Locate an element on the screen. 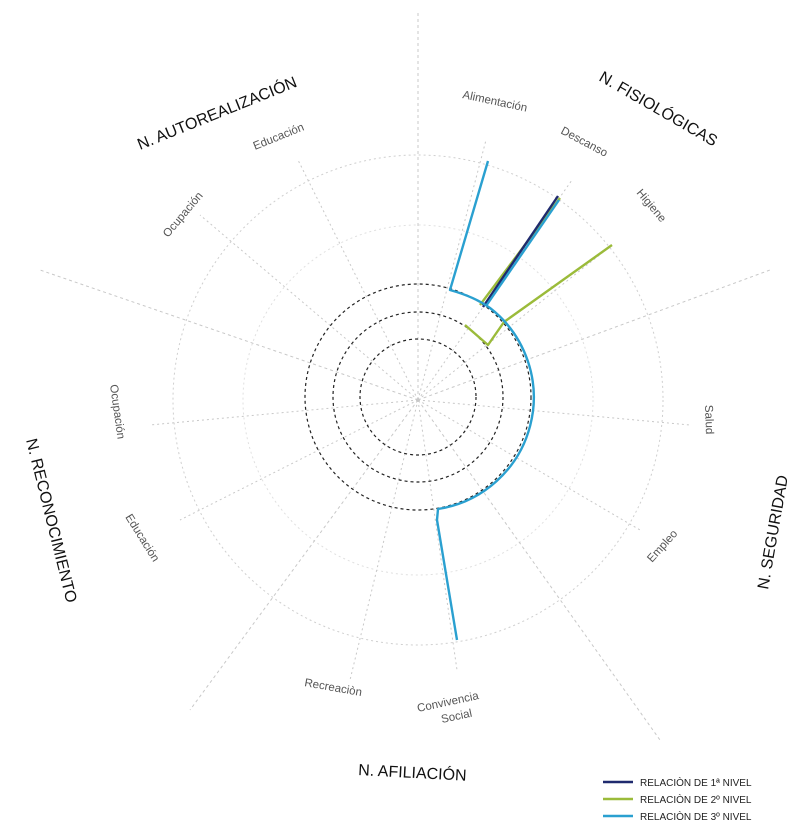  level3-main-path is located at coordinates (485, 400).